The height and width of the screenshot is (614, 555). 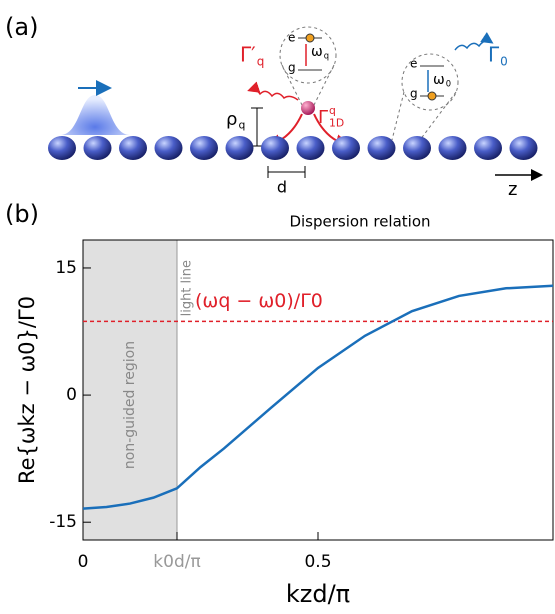 What do you see at coordinates (326, 56) in the screenshot?
I see `omega-q-sub: q` at bounding box center [326, 56].